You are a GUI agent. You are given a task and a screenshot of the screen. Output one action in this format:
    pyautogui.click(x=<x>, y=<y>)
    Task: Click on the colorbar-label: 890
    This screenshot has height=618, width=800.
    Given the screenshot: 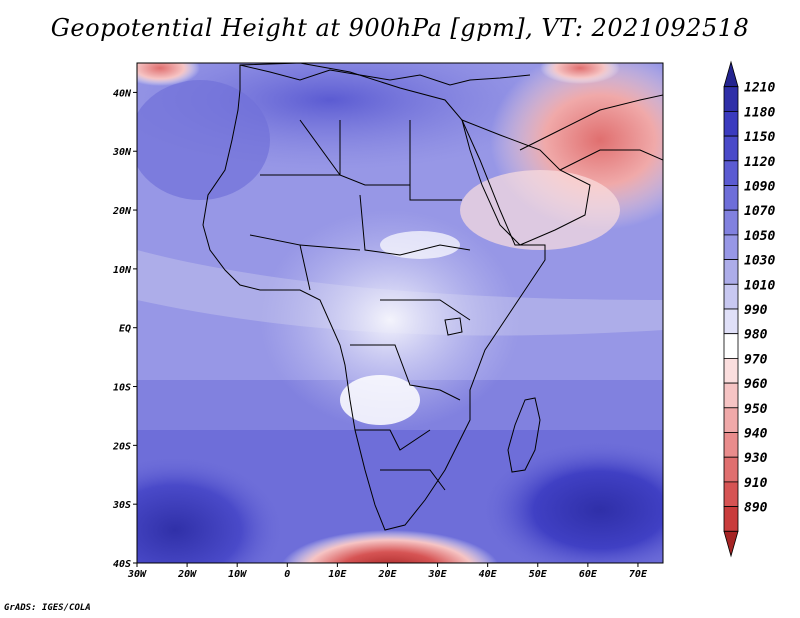 What is the action you would take?
    pyautogui.click(x=756, y=508)
    